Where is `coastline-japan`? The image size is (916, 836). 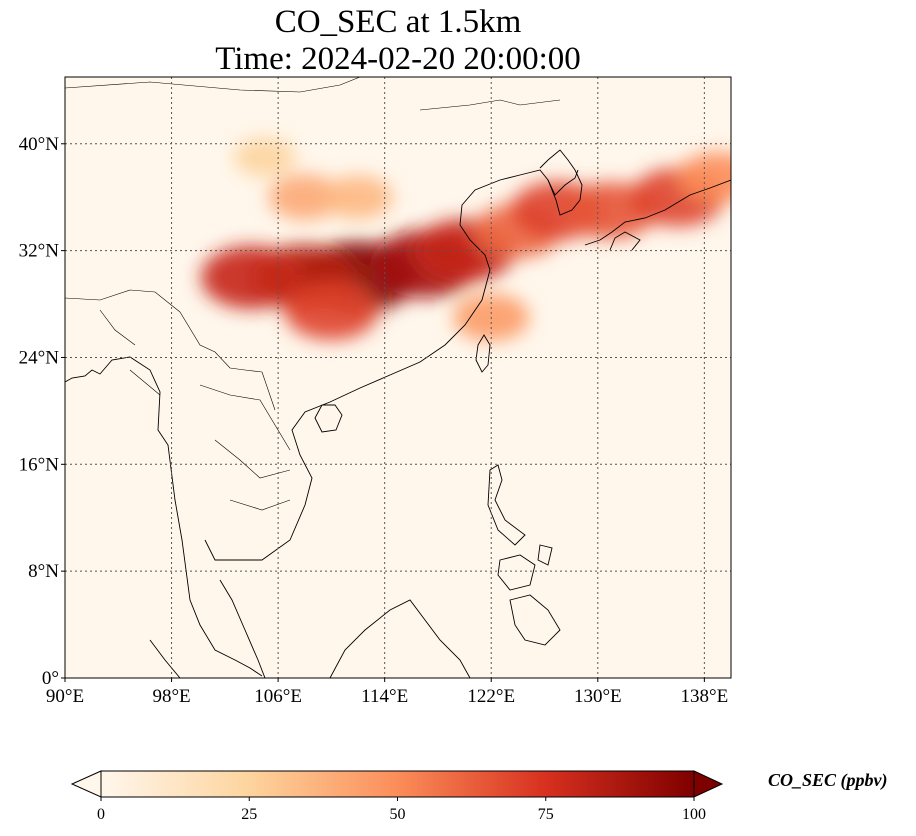
coastline-japan is located at coordinates (657, 215).